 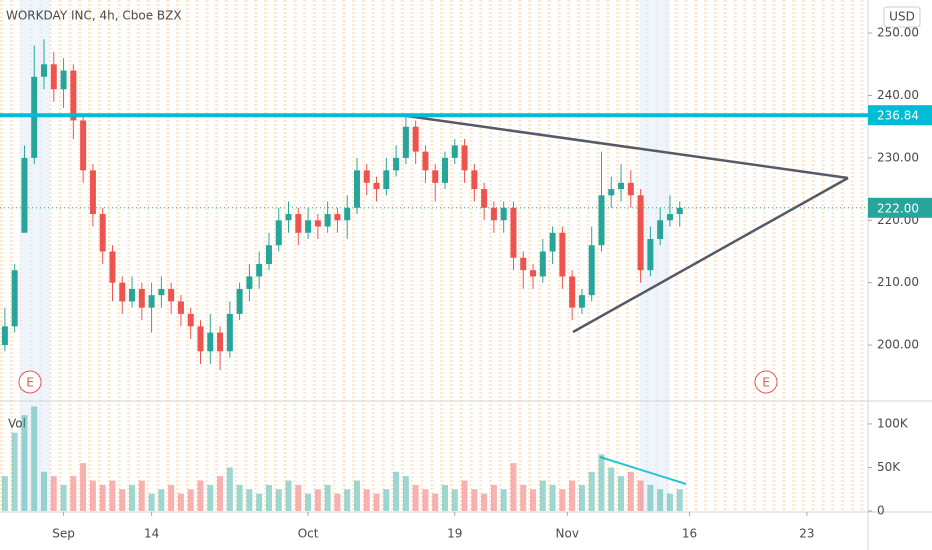 I want to click on level-box, so click(x=900, y=115).